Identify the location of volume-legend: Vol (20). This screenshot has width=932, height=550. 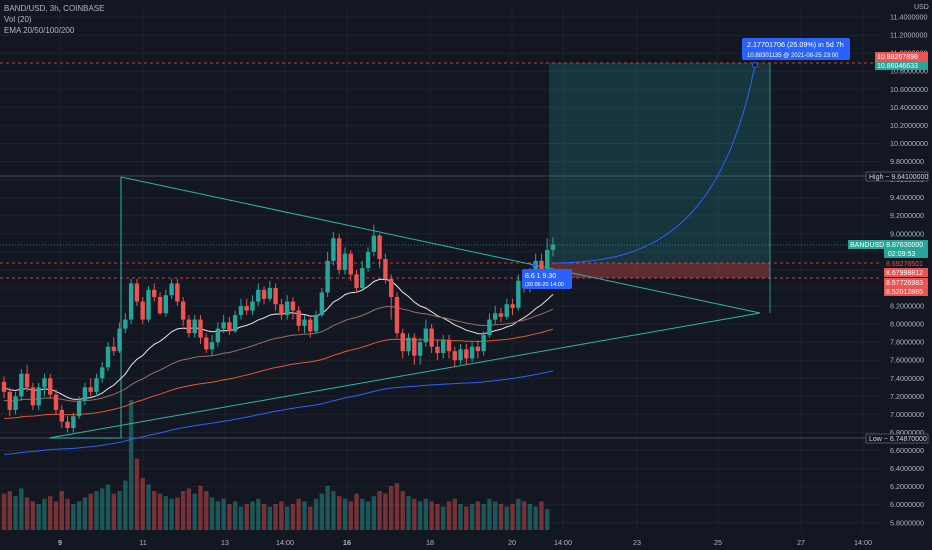
(18, 19).